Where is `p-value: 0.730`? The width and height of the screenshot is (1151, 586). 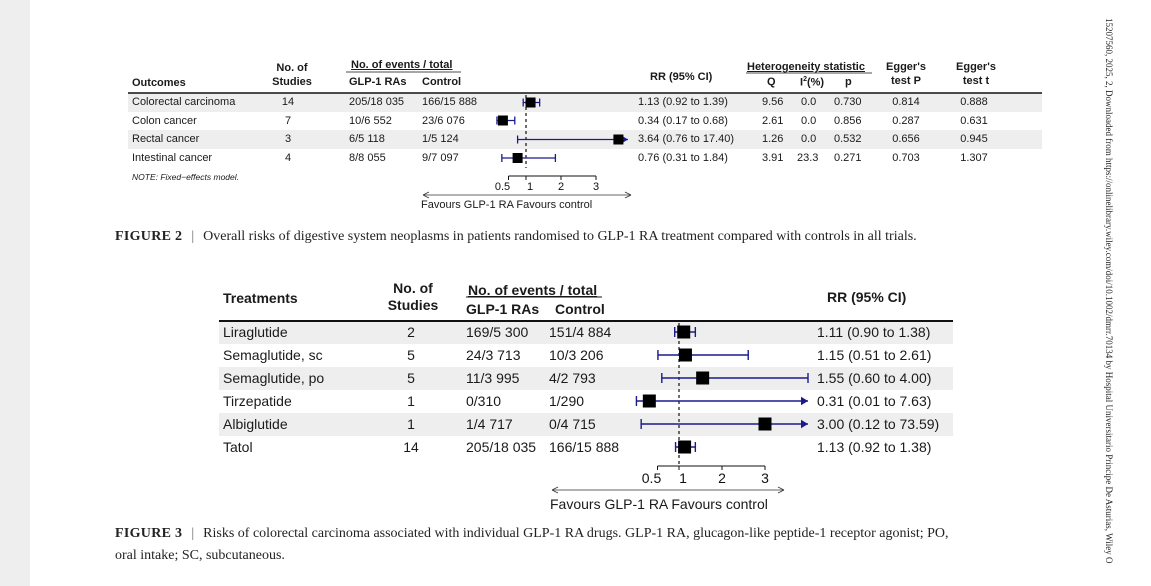
p-value: 0.730 is located at coordinates (848, 102).